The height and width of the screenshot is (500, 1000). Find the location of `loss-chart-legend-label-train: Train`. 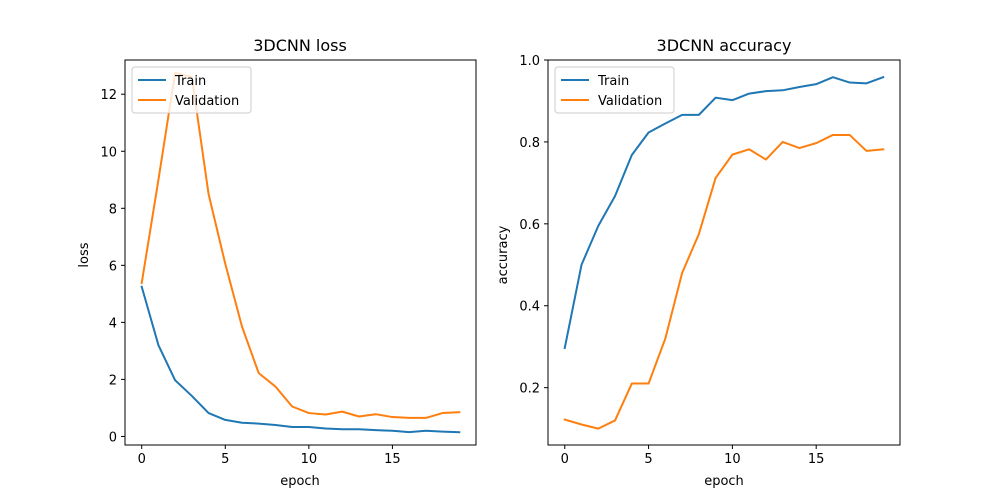

loss-chart-legend-label-train: Train is located at coordinates (190, 81).